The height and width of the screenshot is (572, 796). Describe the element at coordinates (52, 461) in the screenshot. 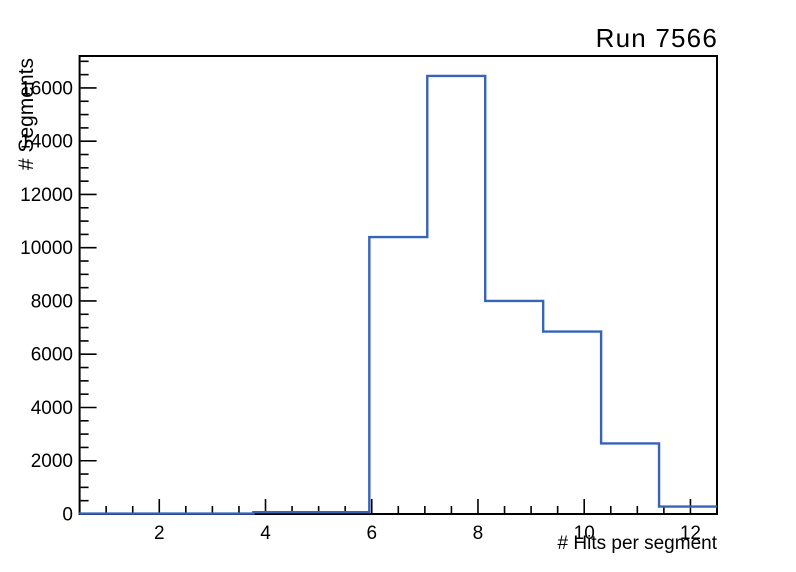

I see `y-tick-label: 2000` at that location.